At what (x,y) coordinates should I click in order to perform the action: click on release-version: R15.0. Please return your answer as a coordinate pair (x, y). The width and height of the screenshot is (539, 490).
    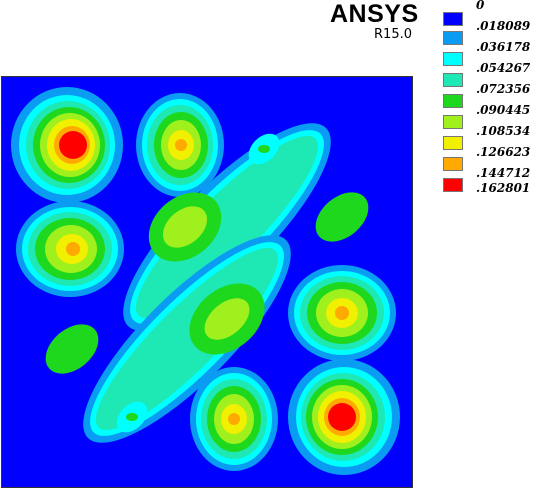
    Looking at the image, I should click on (393, 34).